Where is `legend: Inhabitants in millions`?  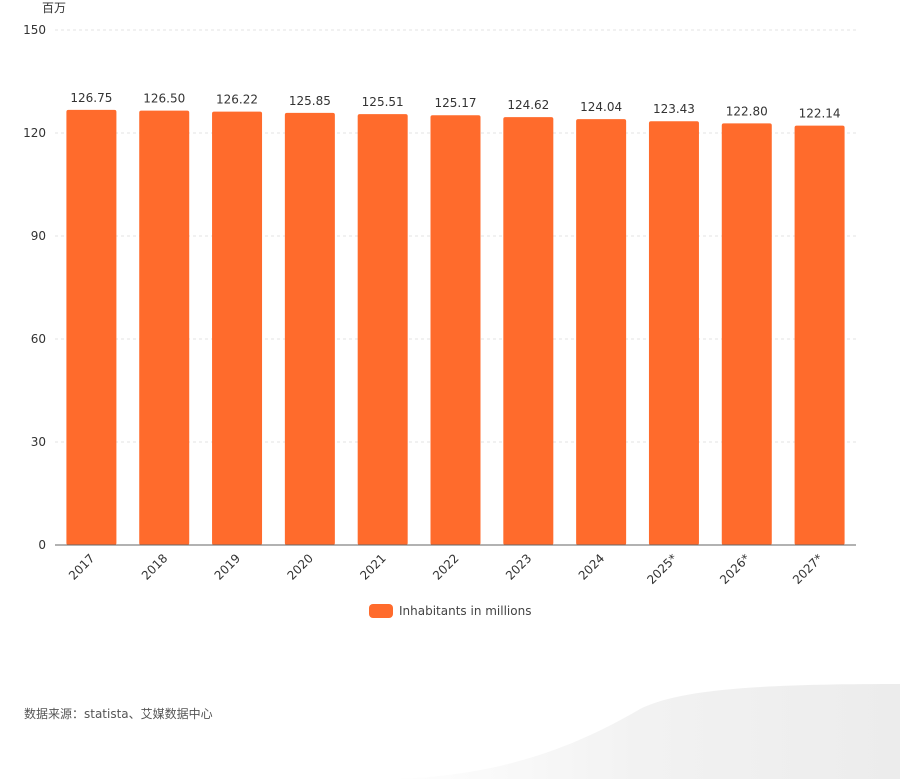 legend: Inhabitants in millions is located at coordinates (450, 611).